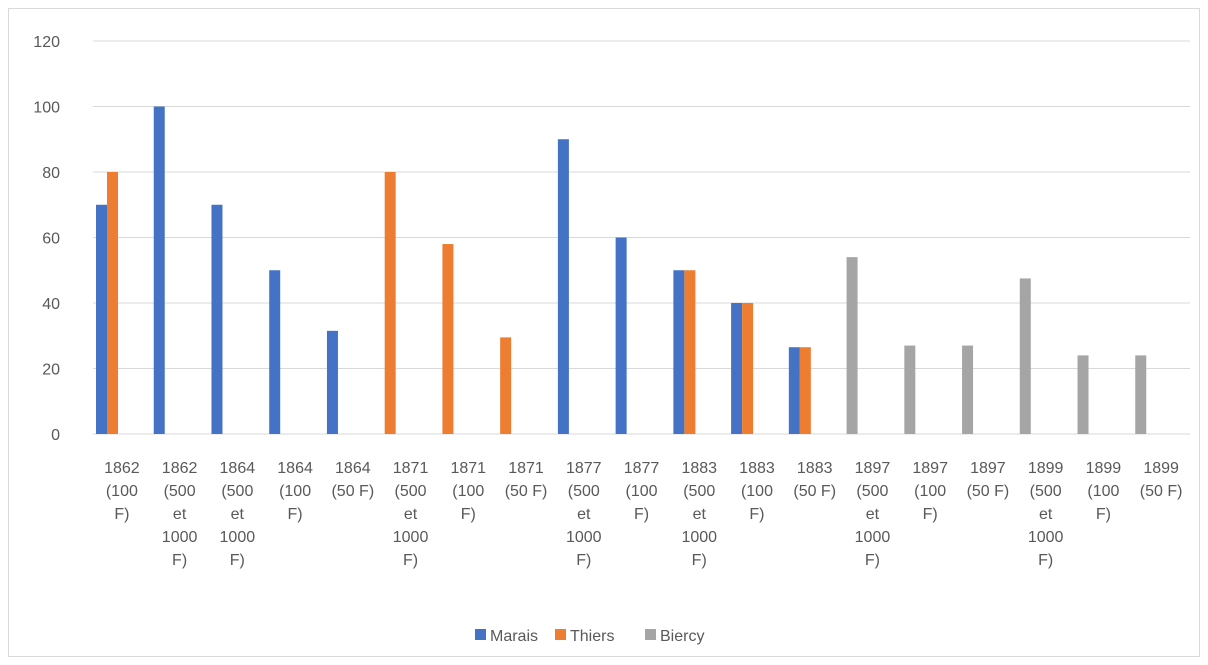 This screenshot has width=1208, height=665. I want to click on x-tick-label: 1862 (100 F), so click(122, 491).